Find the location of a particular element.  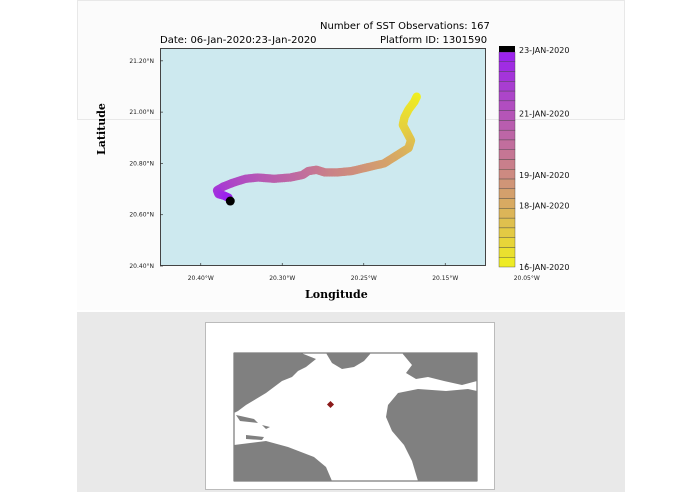

observations-count: Number of SST Observations: 167 is located at coordinates (405, 26).